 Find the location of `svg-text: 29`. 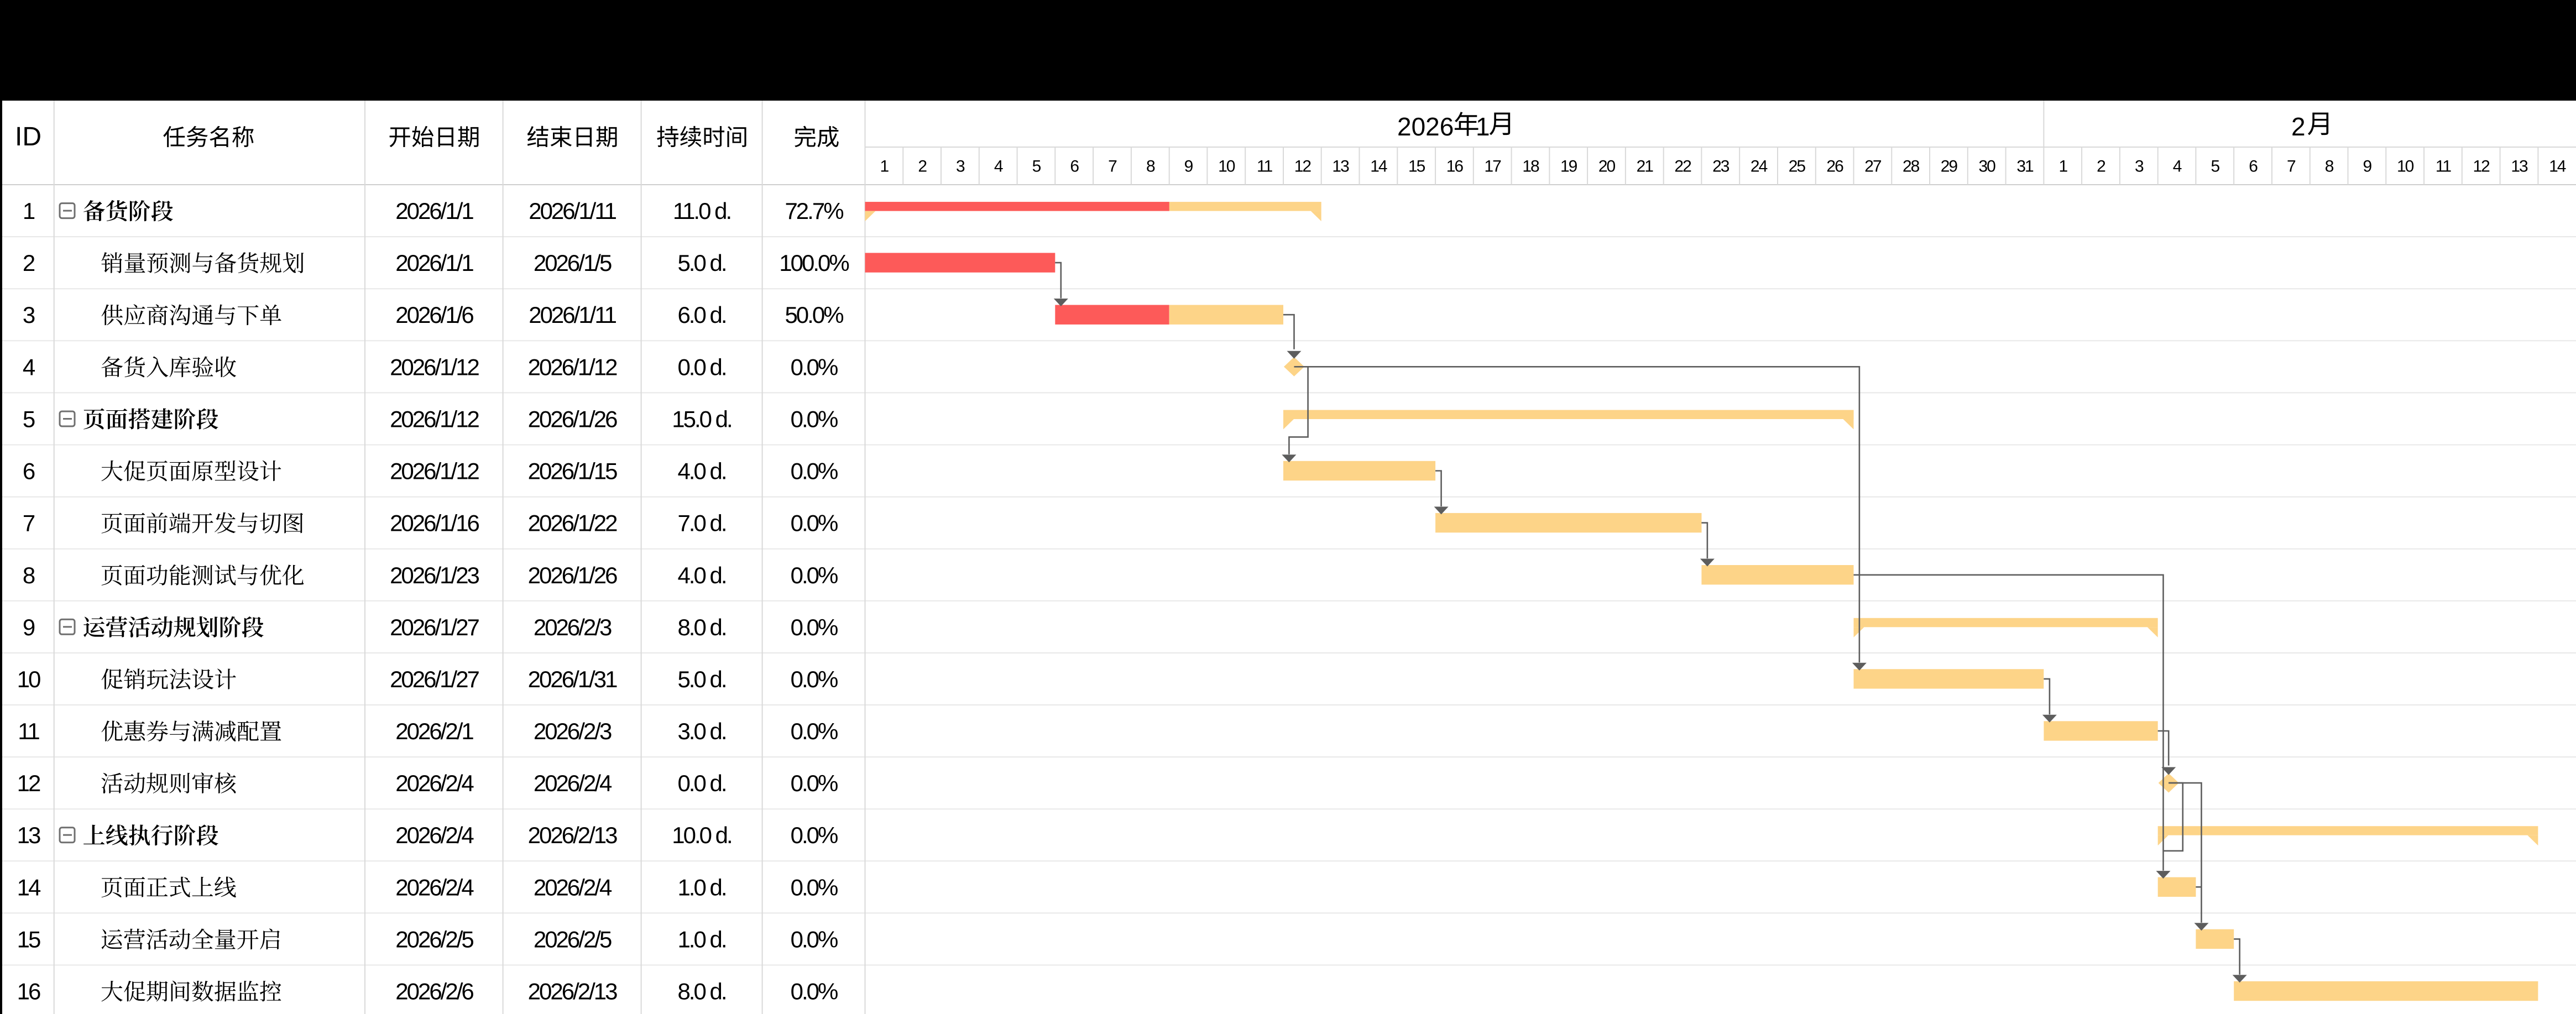

svg-text: 29 is located at coordinates (1949, 167).